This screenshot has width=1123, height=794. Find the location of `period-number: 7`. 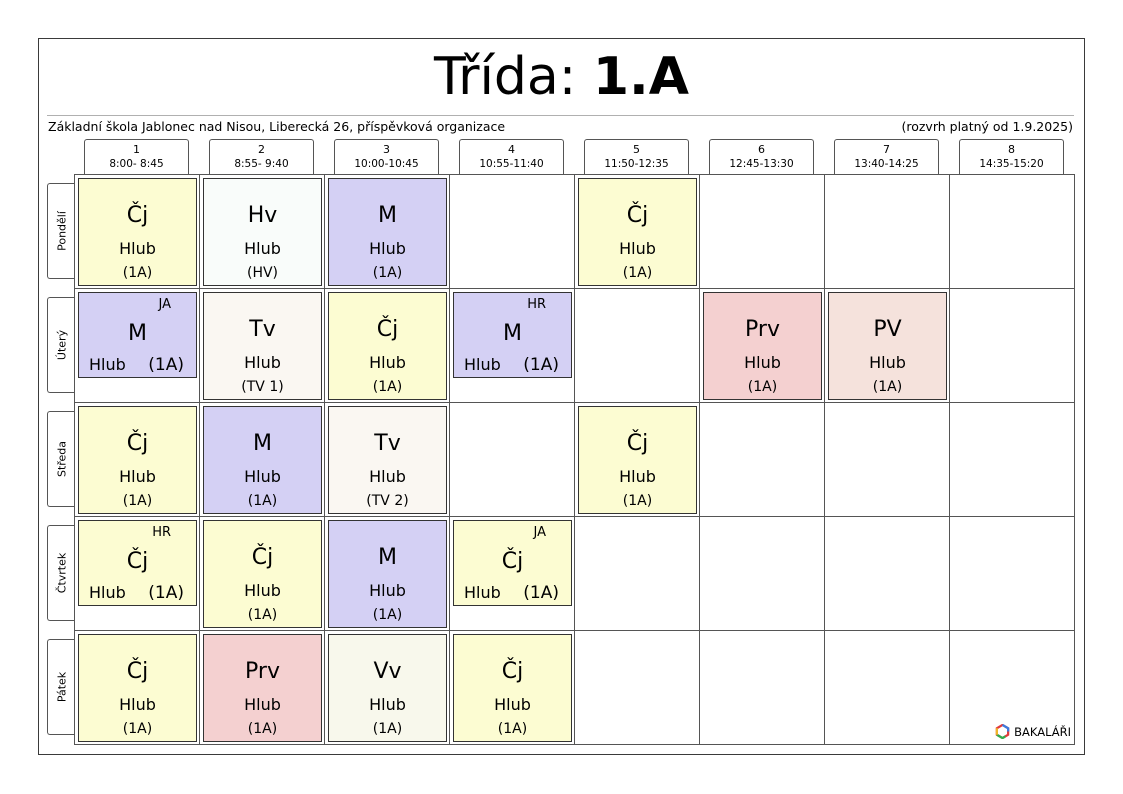

period-number: 7 is located at coordinates (886, 149).